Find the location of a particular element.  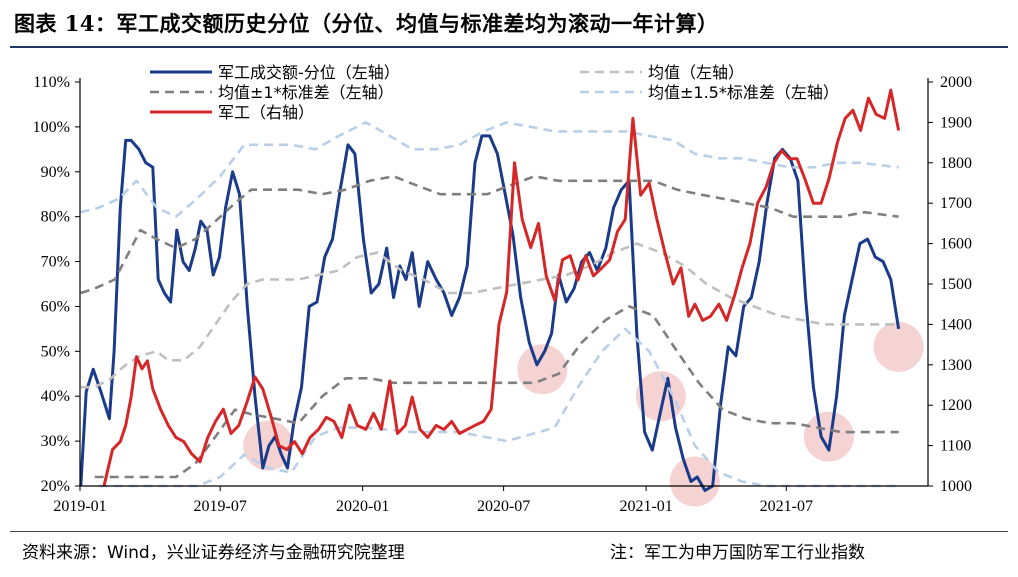

left-tick-label: 20% is located at coordinates (55, 486).